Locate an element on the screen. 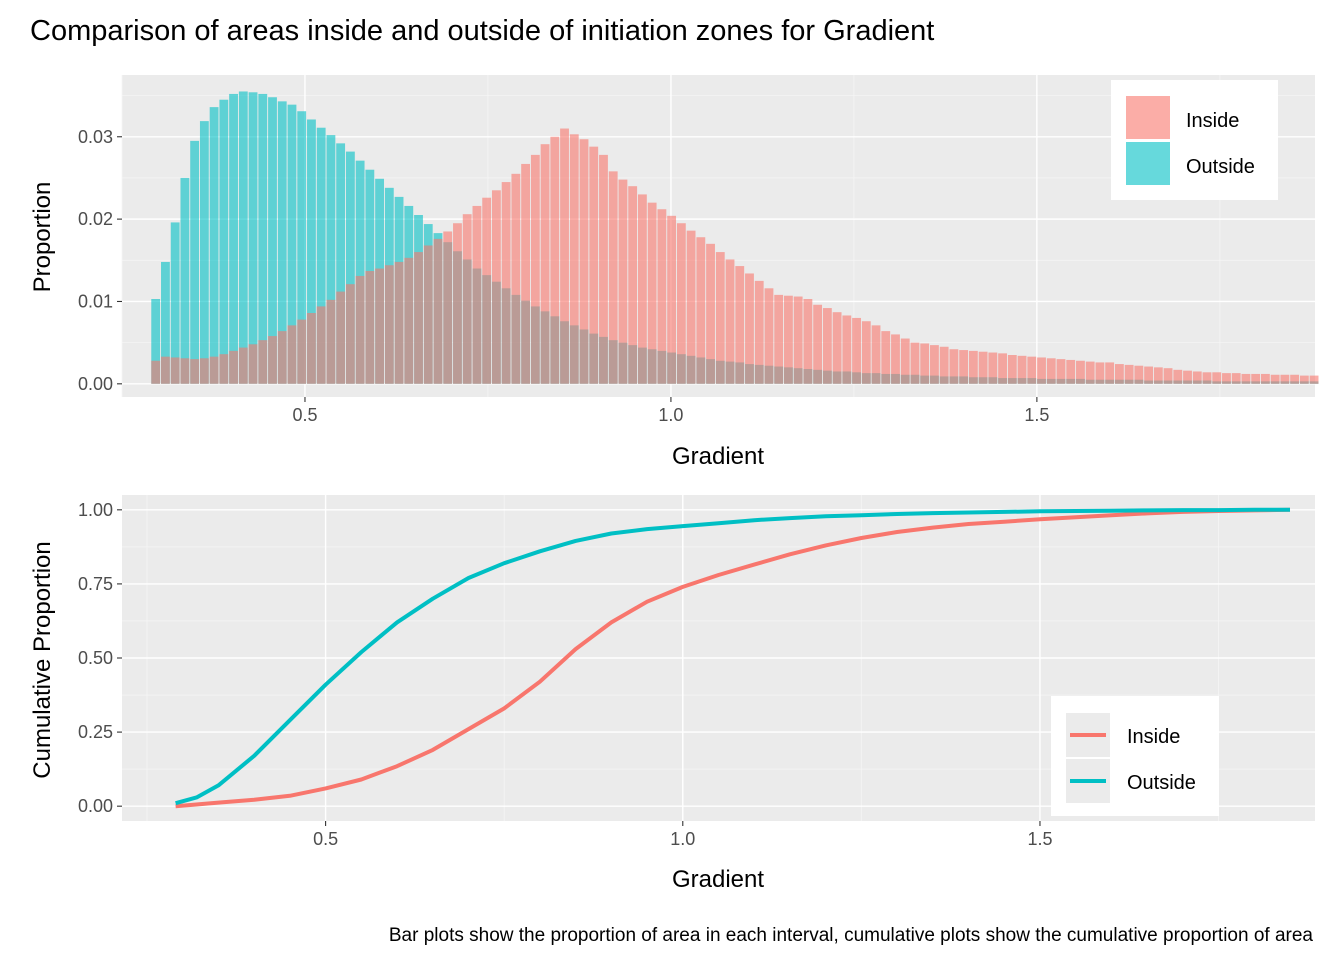 This screenshot has width=1344, height=960. y-tick-label: 0.03 is located at coordinates (95, 137).